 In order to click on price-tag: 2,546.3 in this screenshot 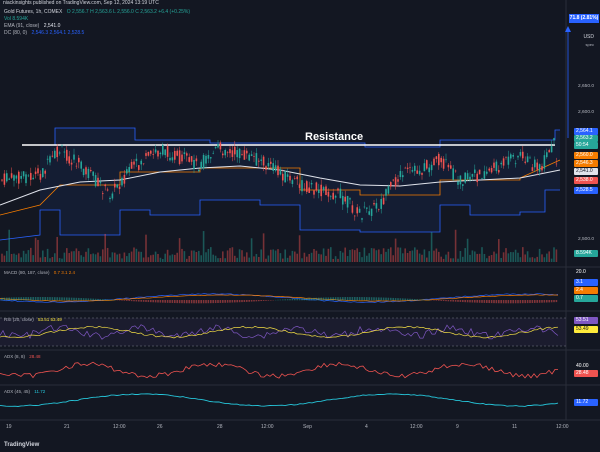, I will do `click(586, 163)`.